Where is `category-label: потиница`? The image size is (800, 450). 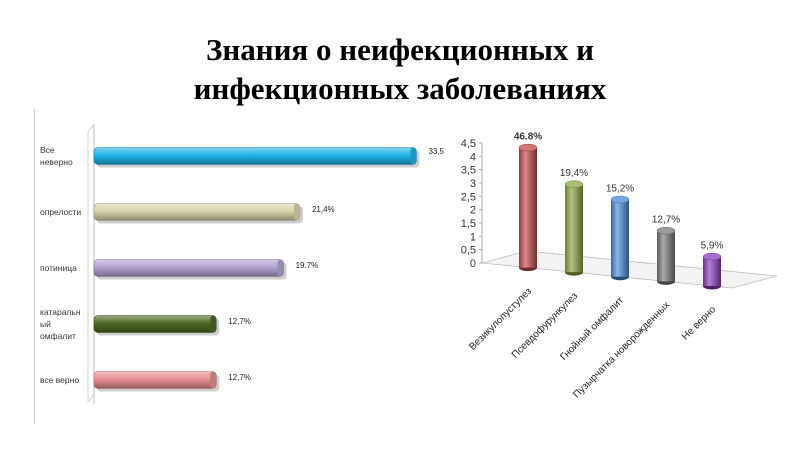
category-label: потиница is located at coordinates (58, 268).